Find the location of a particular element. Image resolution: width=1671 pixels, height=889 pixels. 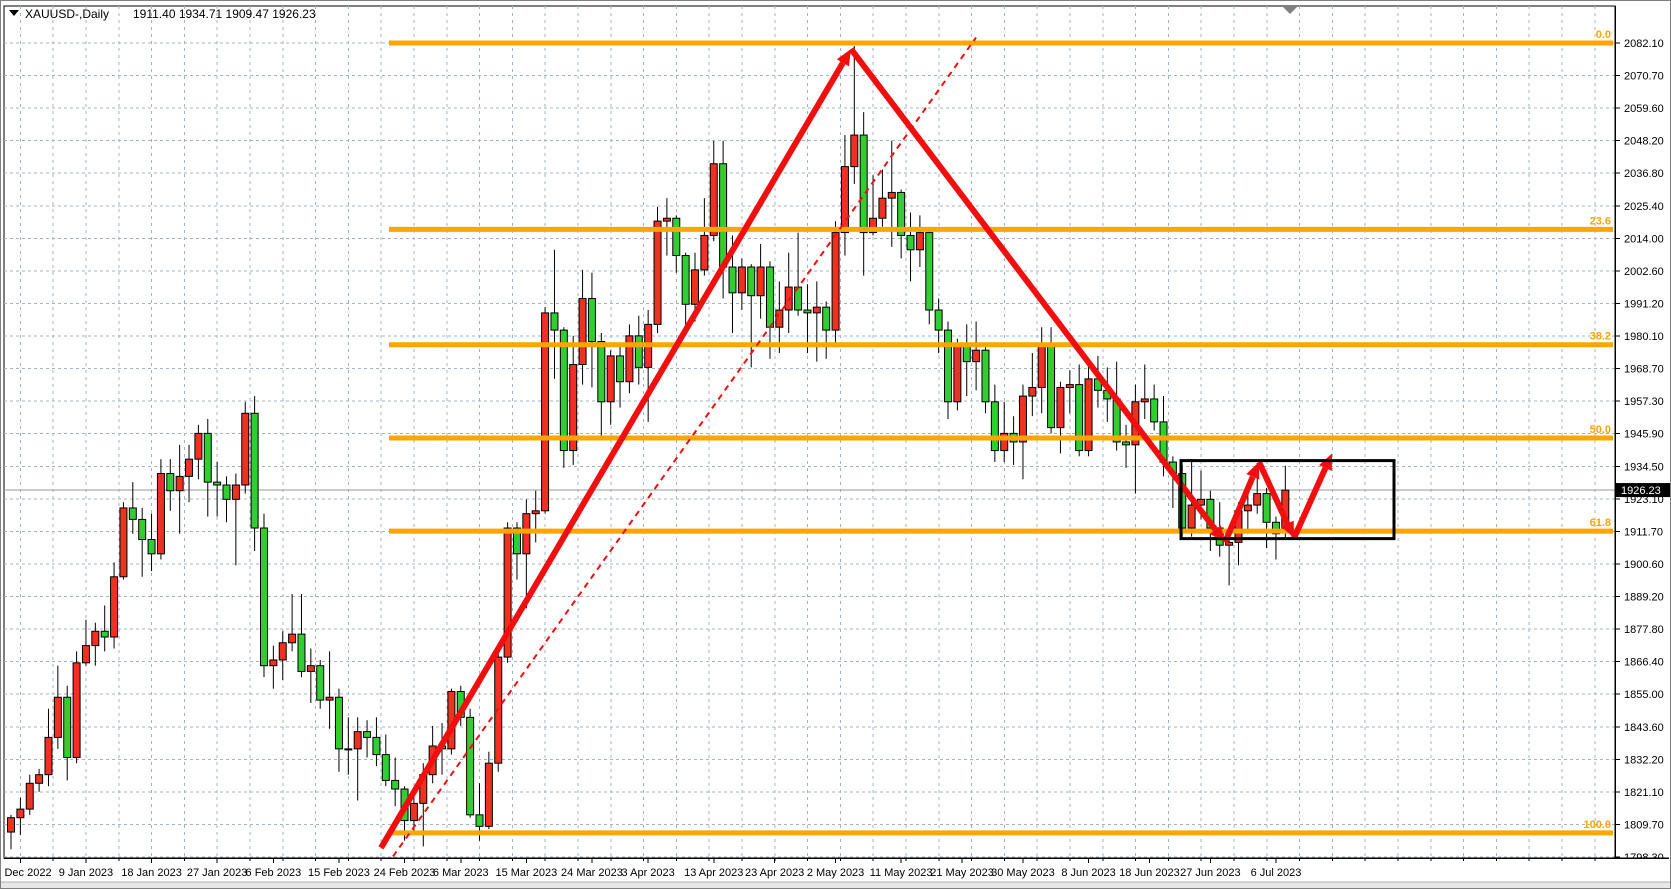

symbol-title: XAUUSD-,Daily is located at coordinates (67, 14).